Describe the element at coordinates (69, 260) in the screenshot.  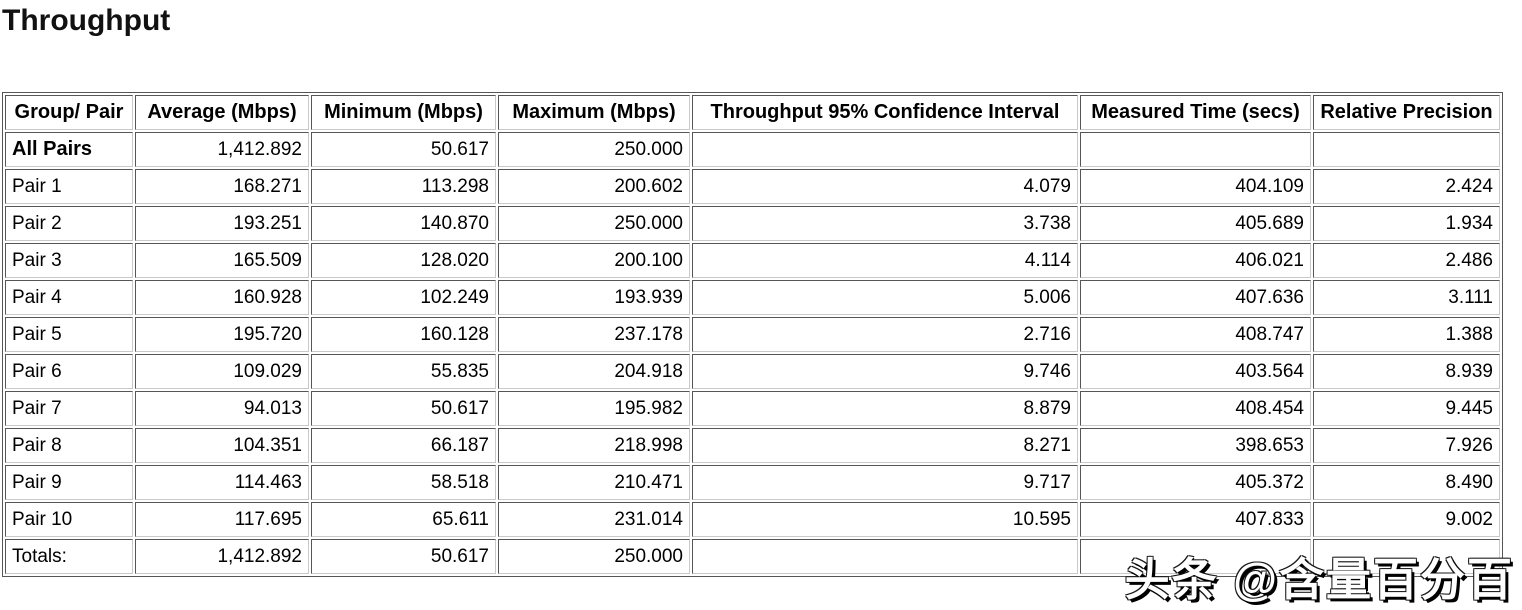
I see `row-label: Pair 3` at that location.